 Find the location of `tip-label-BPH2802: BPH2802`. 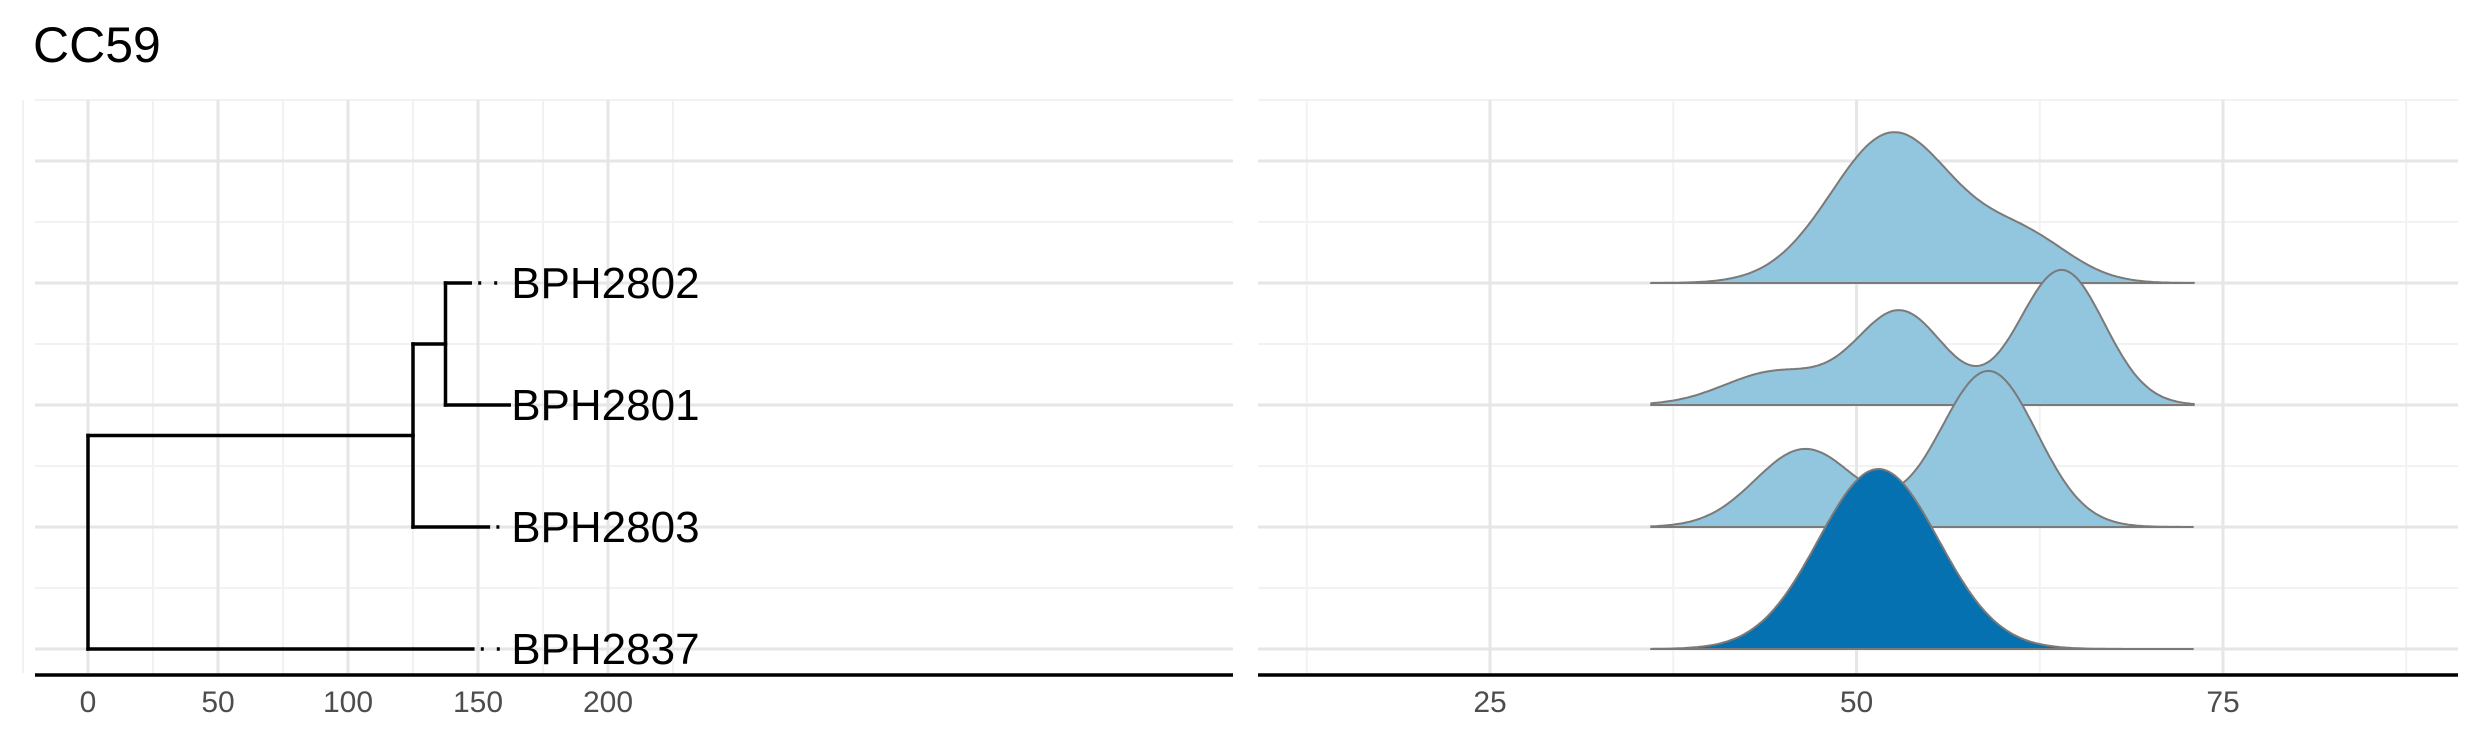

tip-label-BPH2802: BPH2802 is located at coordinates (605, 283).